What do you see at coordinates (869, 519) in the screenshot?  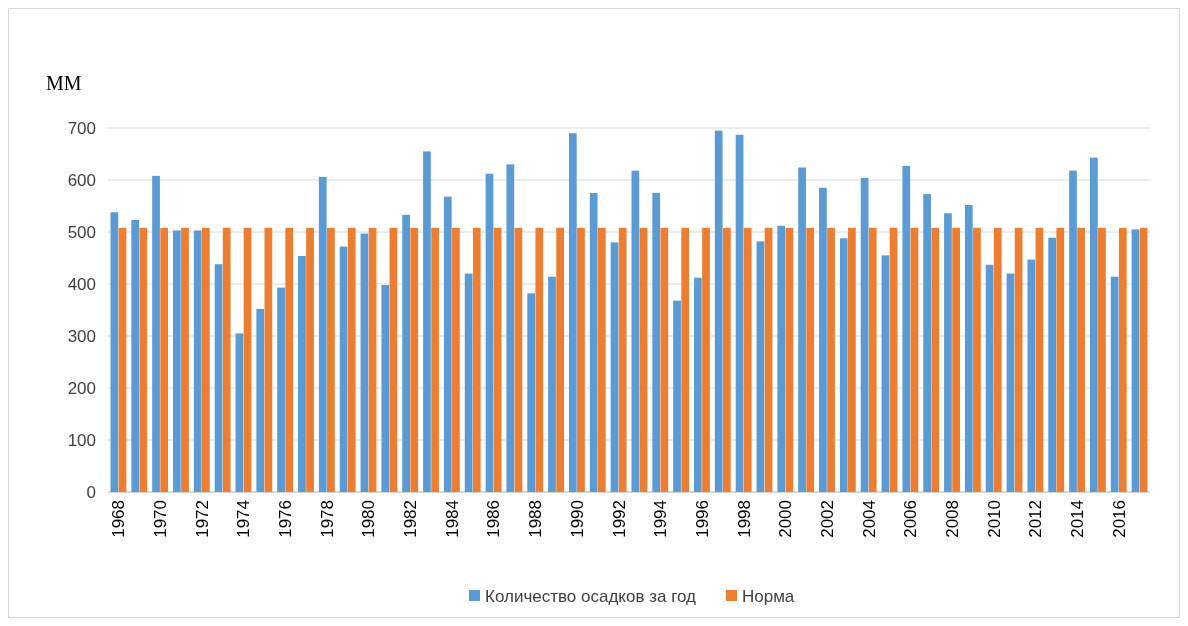 I see `x-tick-label: 2004` at bounding box center [869, 519].